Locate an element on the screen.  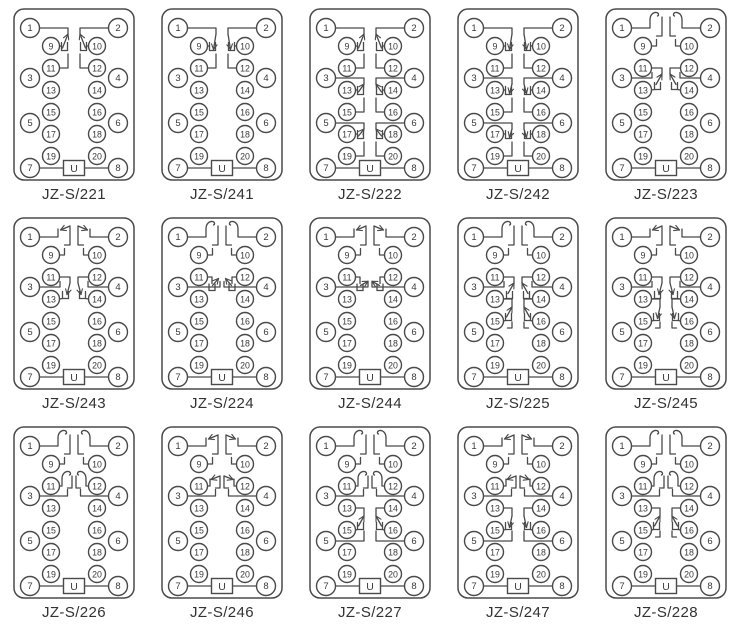
model-label: JZ-S/227 is located at coordinates (370, 612).